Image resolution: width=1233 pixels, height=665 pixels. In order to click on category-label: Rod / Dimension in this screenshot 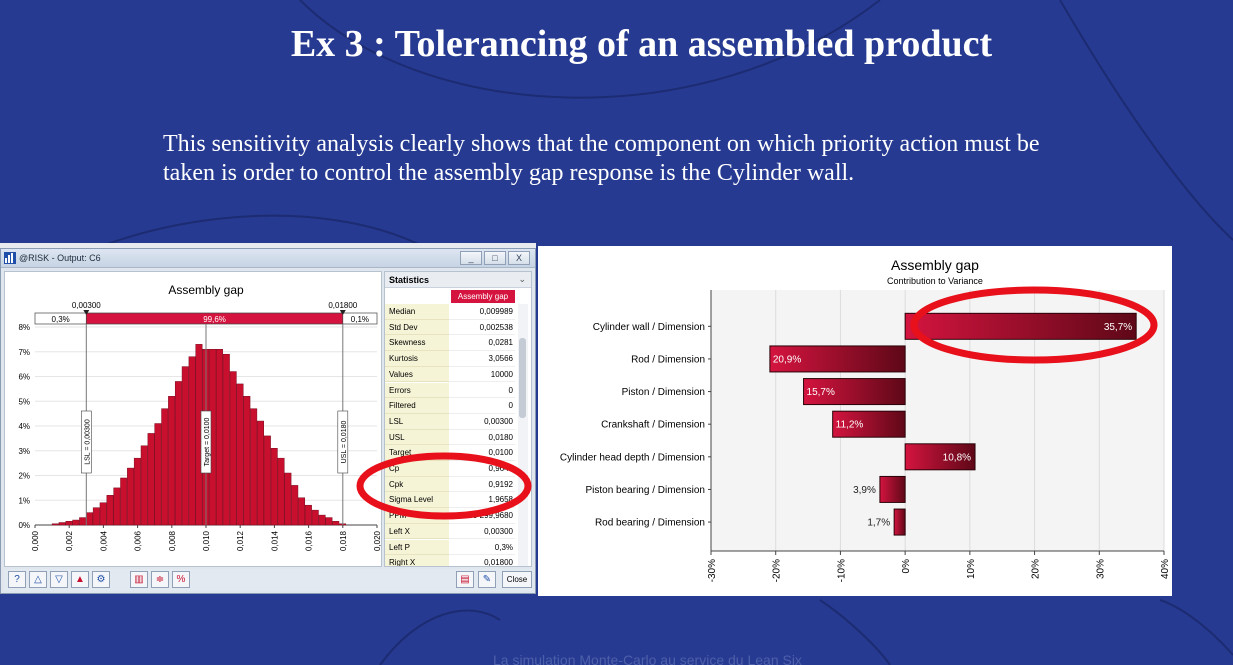, I will do `click(668, 359)`.